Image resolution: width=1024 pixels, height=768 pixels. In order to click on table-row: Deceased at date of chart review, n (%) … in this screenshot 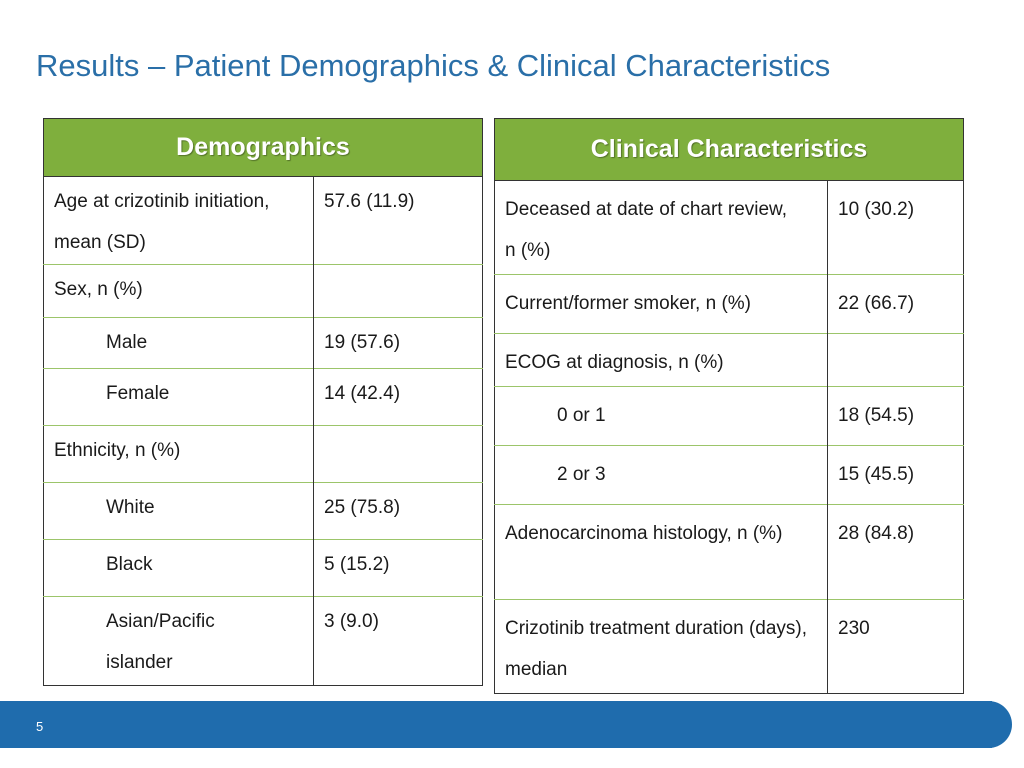, I will do `click(729, 227)`.